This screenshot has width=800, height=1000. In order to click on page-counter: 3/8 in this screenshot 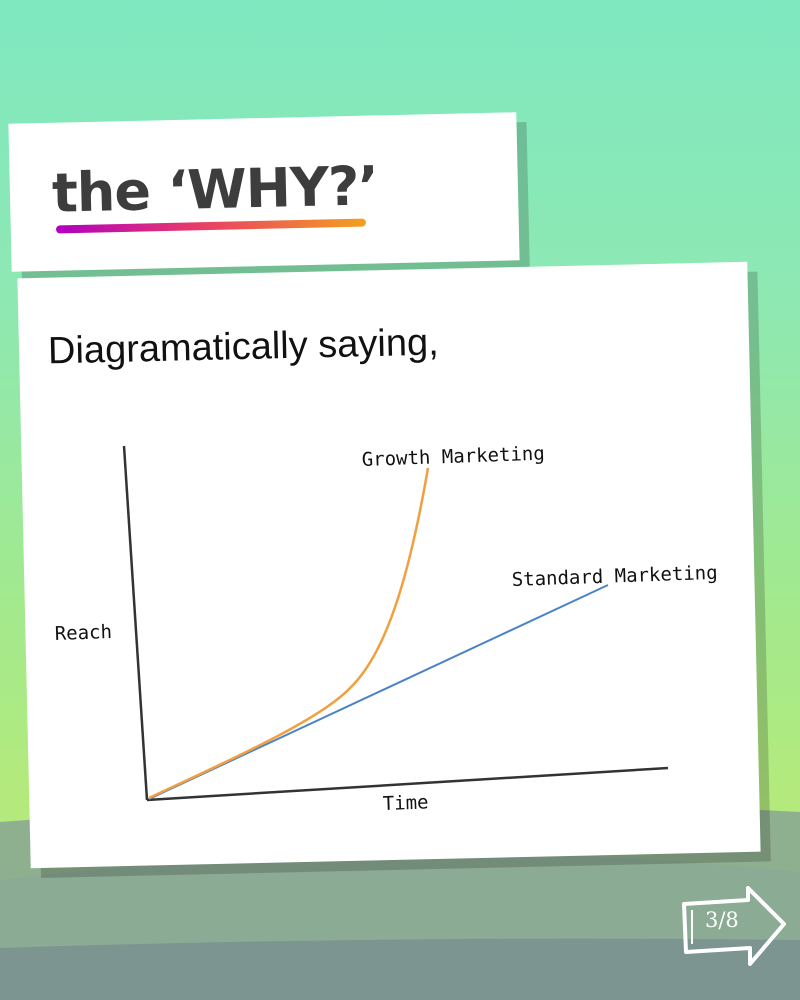, I will do `click(722, 920)`.